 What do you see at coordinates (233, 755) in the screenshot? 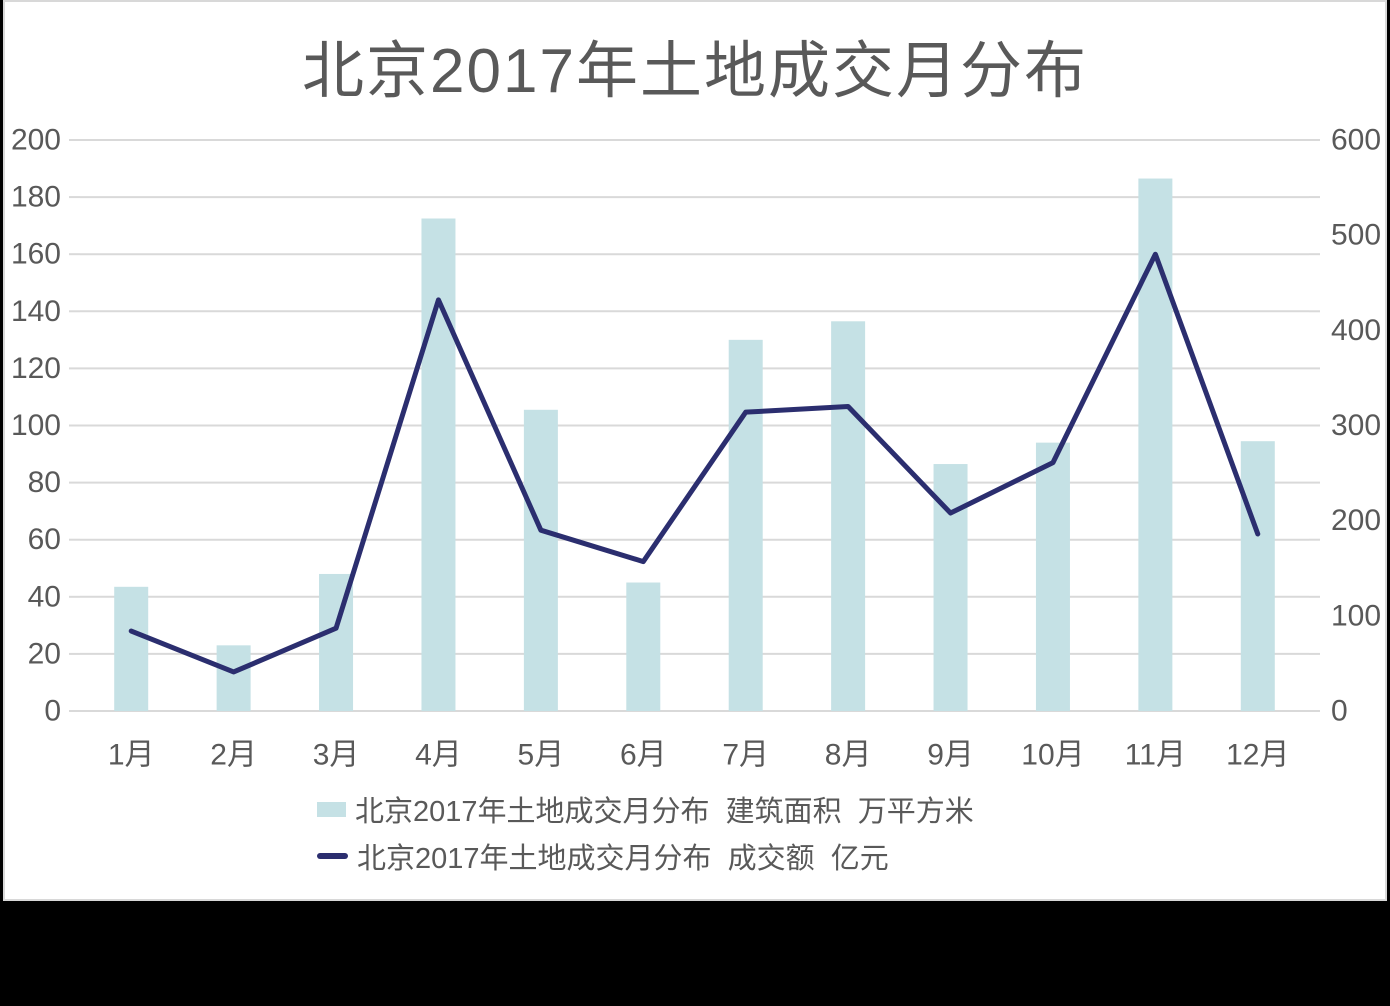
I see `x-axis-label: 2月` at bounding box center [233, 755].